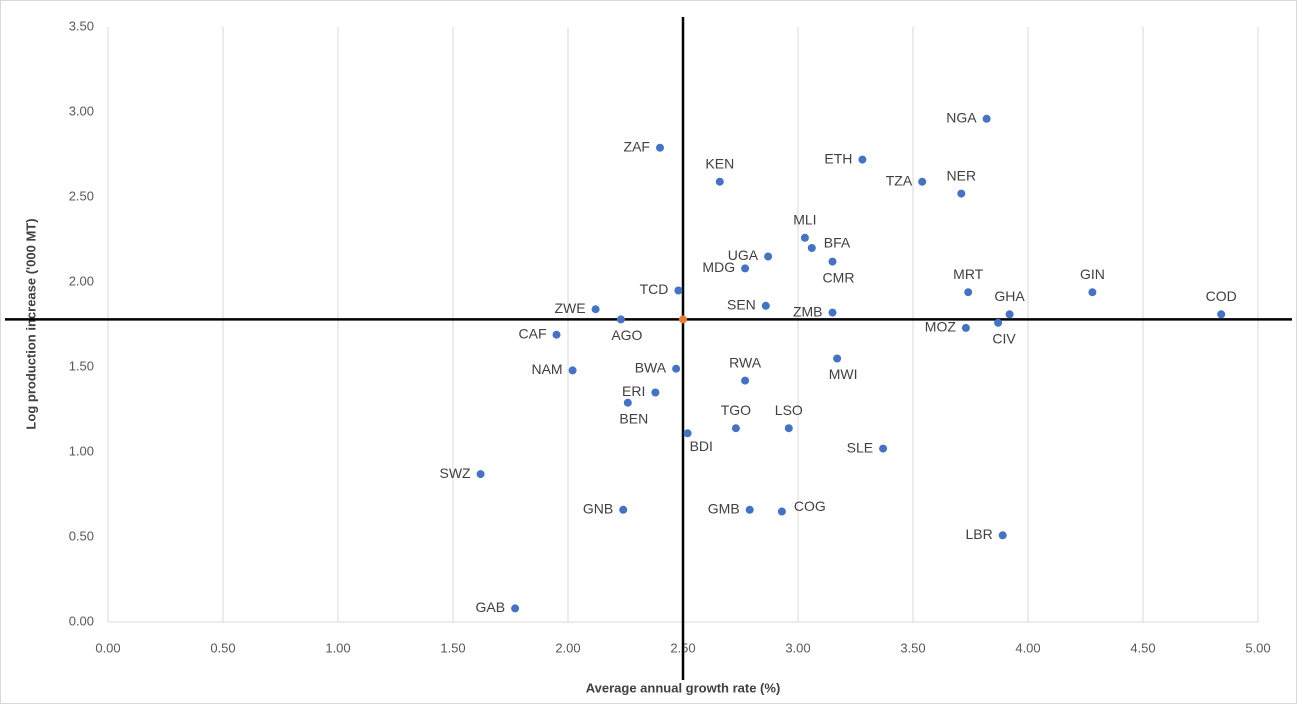 This screenshot has height=704, width=1297. I want to click on point-label: GIN, so click(1092, 274).